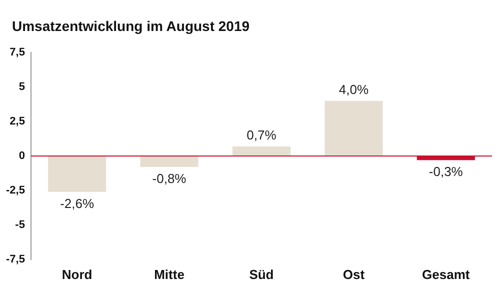 The height and width of the screenshot is (291, 500). What do you see at coordinates (20, 224) in the screenshot?
I see `y-tick-label: -5` at bounding box center [20, 224].